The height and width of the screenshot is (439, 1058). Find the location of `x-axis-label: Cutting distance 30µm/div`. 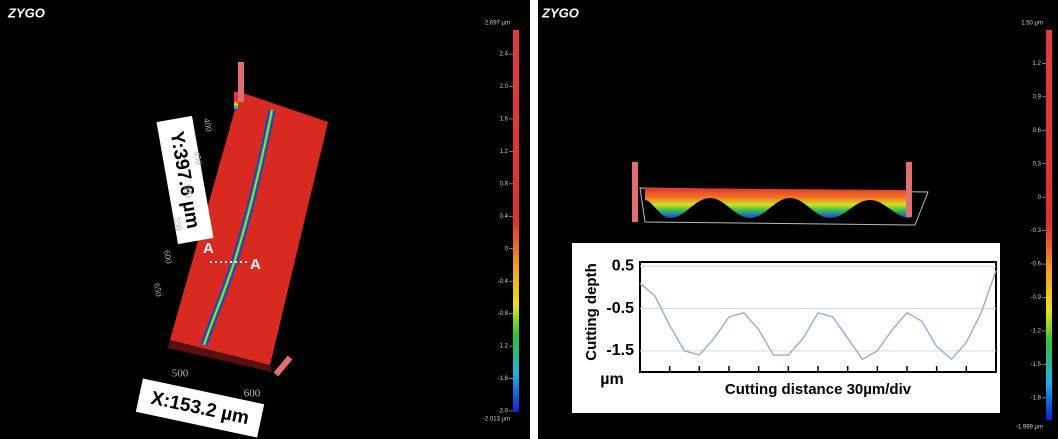

x-axis-label: Cutting distance 30µm/div is located at coordinates (818, 389).